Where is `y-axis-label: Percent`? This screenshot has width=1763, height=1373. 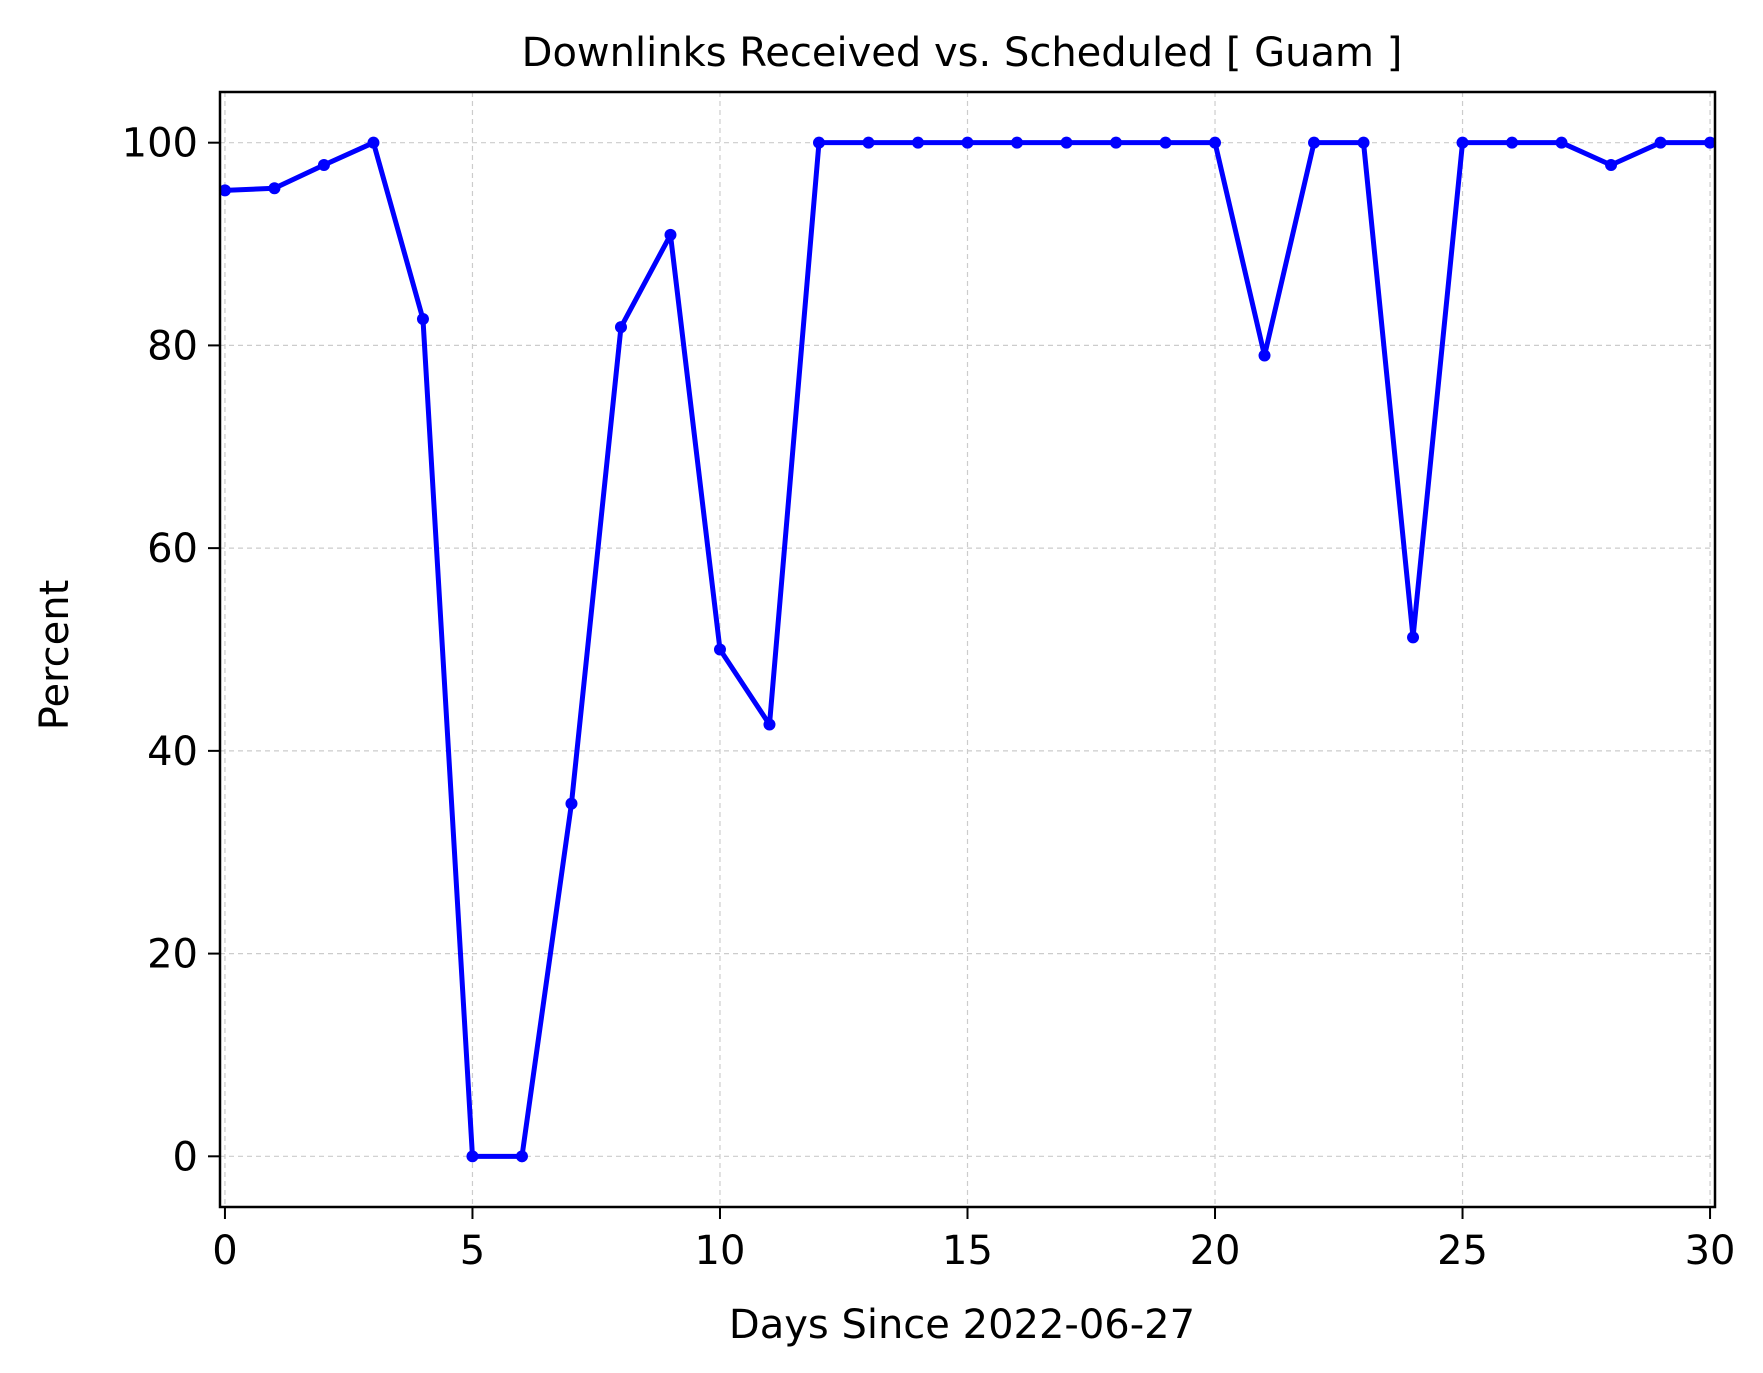 y-axis-label: Percent is located at coordinates (55, 655).